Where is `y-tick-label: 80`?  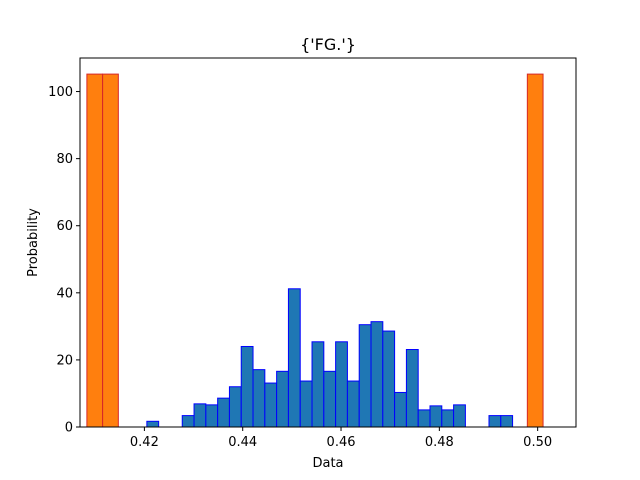
y-tick-label: 80 is located at coordinates (64, 159).